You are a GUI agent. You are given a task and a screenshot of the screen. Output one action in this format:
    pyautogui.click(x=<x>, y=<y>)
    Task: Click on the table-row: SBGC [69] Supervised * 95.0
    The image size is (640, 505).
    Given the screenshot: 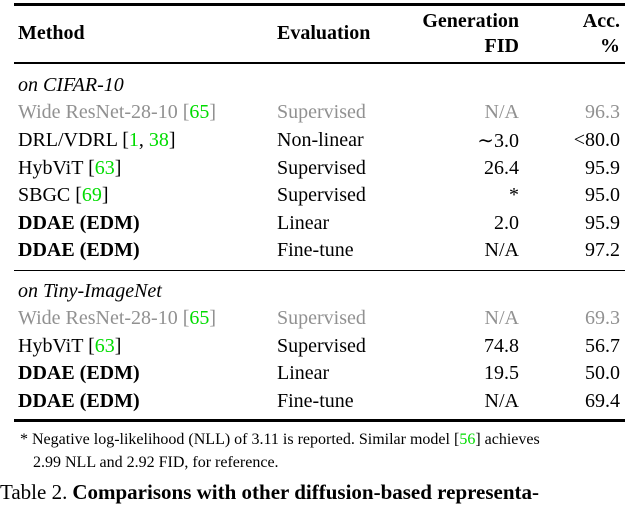 What is the action you would take?
    pyautogui.click(x=319, y=196)
    